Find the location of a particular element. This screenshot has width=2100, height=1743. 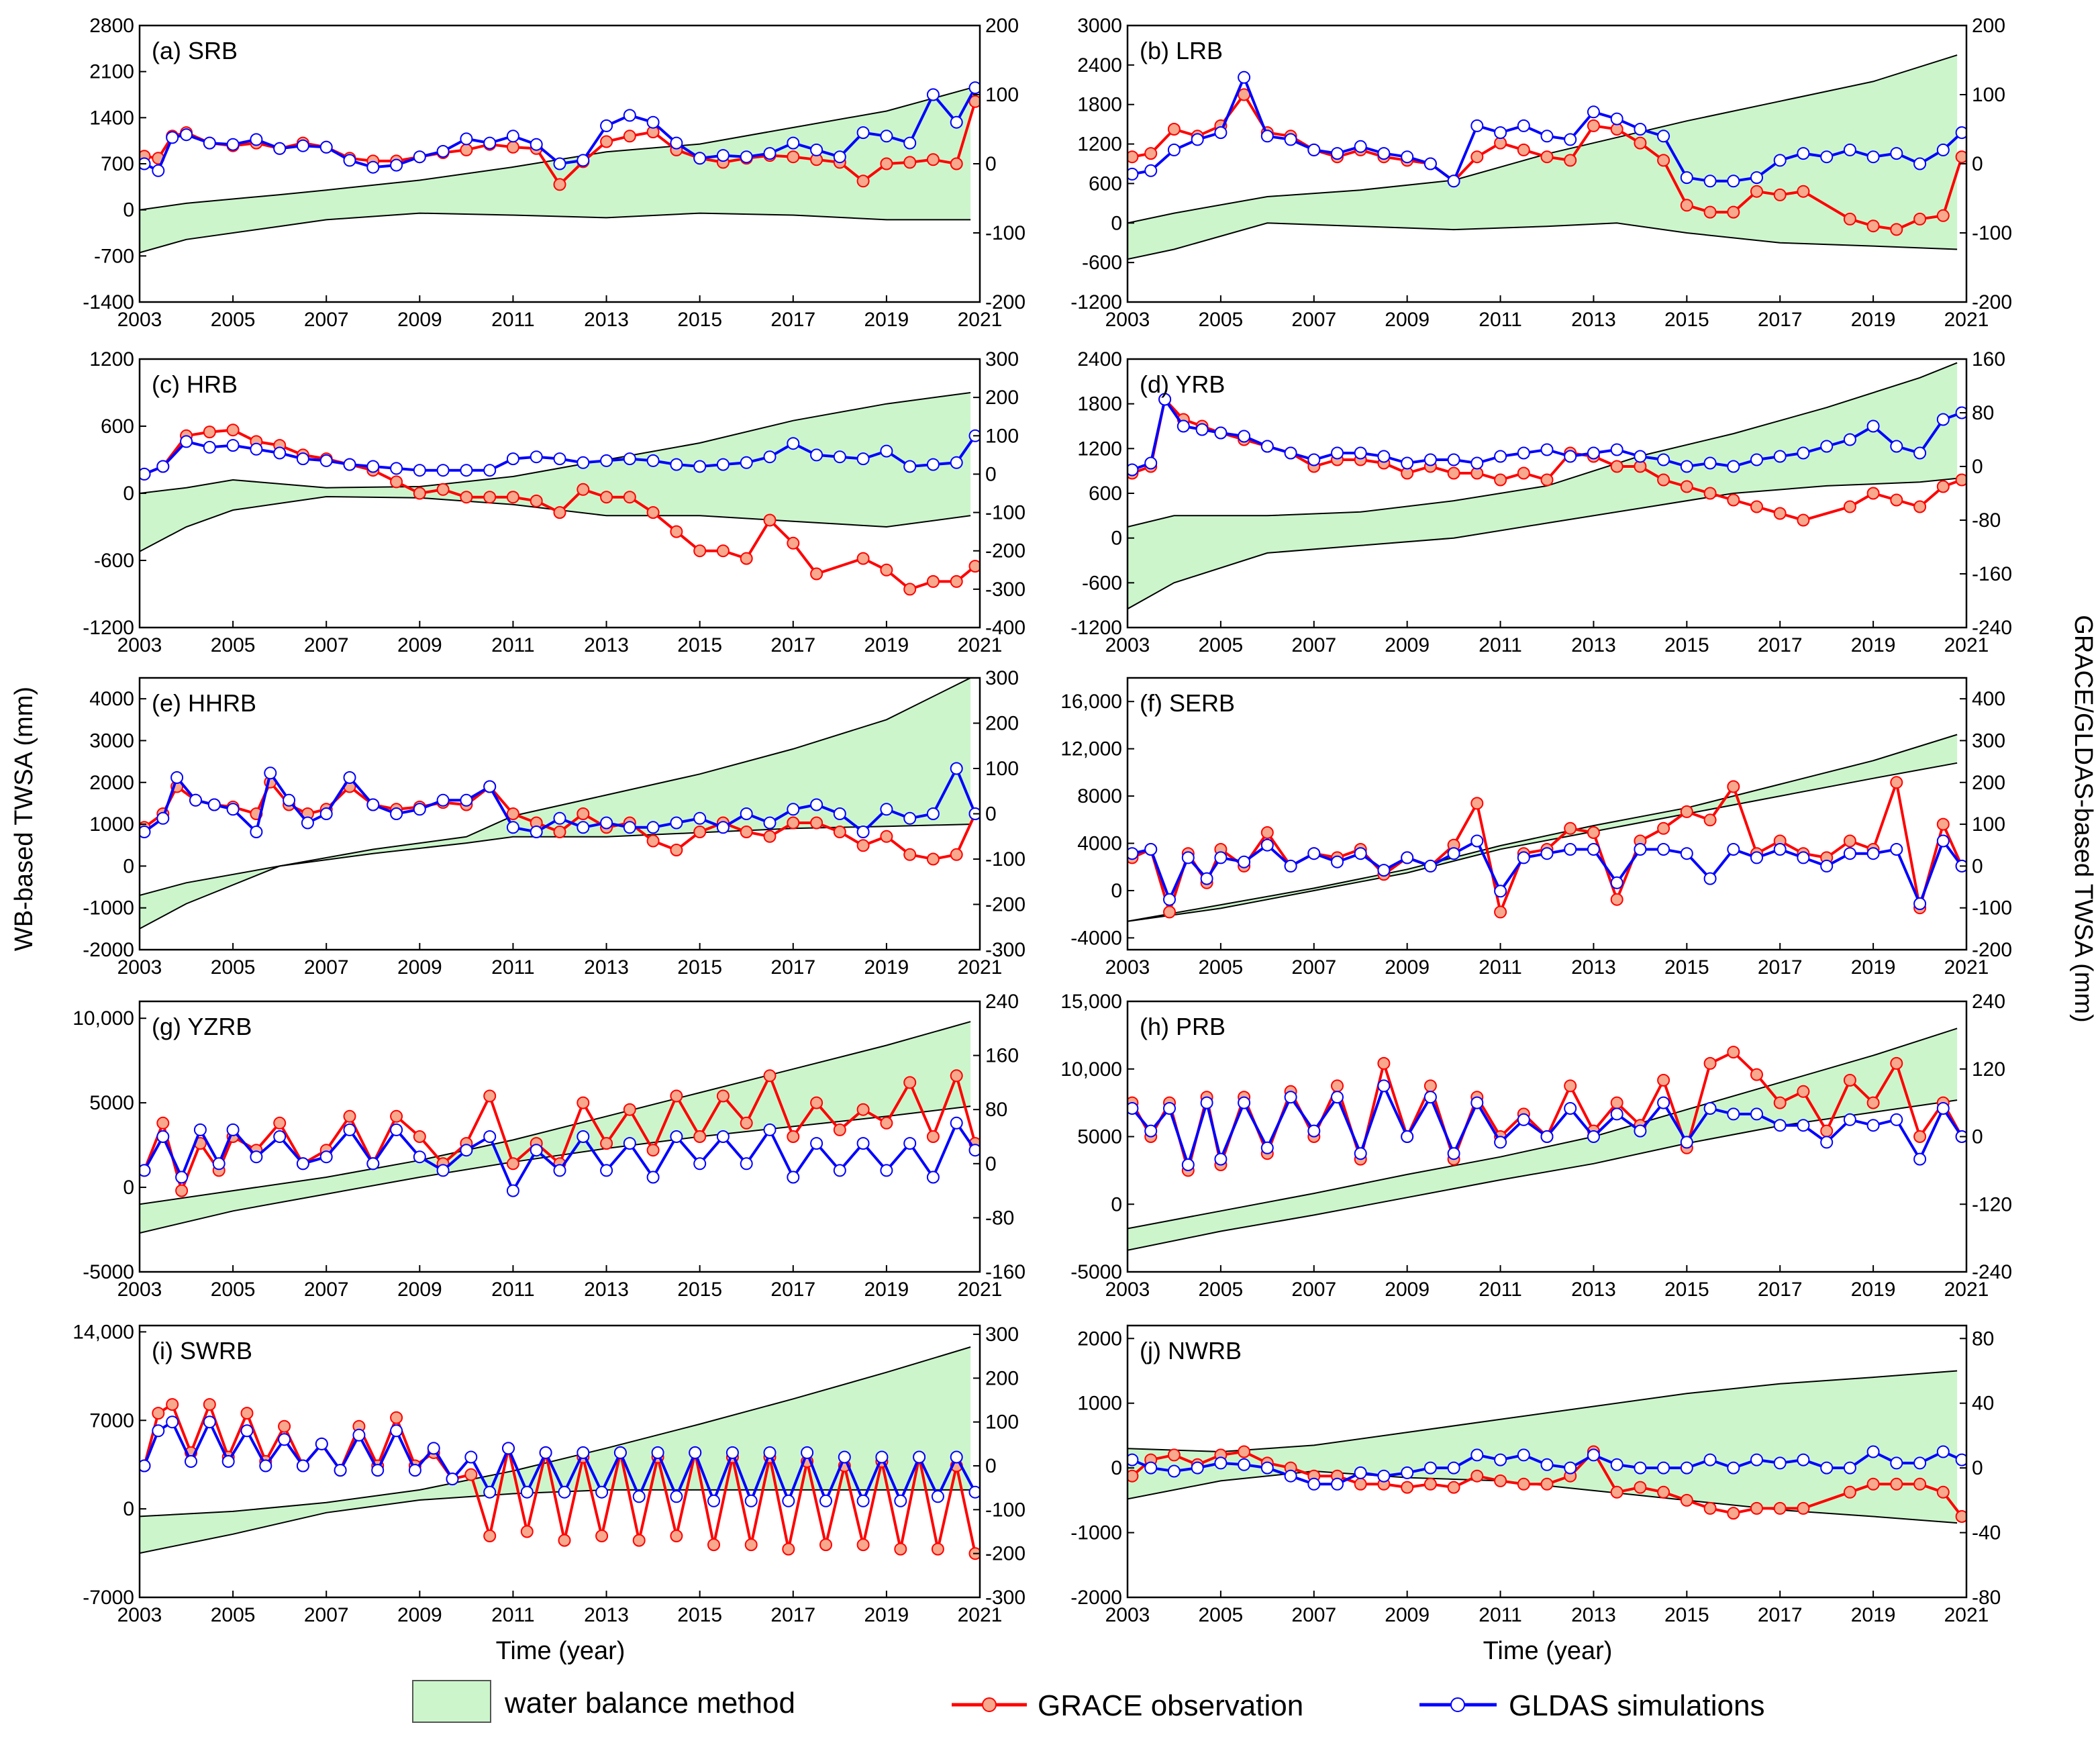

left-tick-label: 3000 is located at coordinates (111, 741).